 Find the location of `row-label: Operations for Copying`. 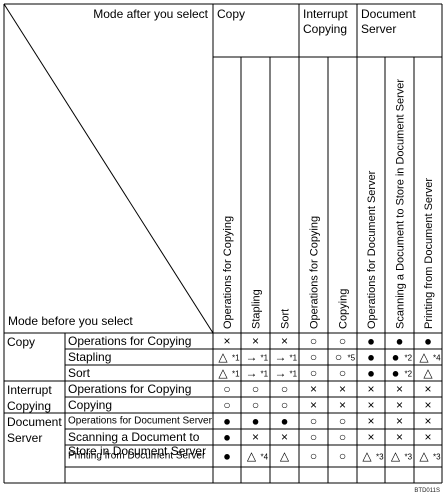

row-label: Operations for Copying is located at coordinates (129, 389).